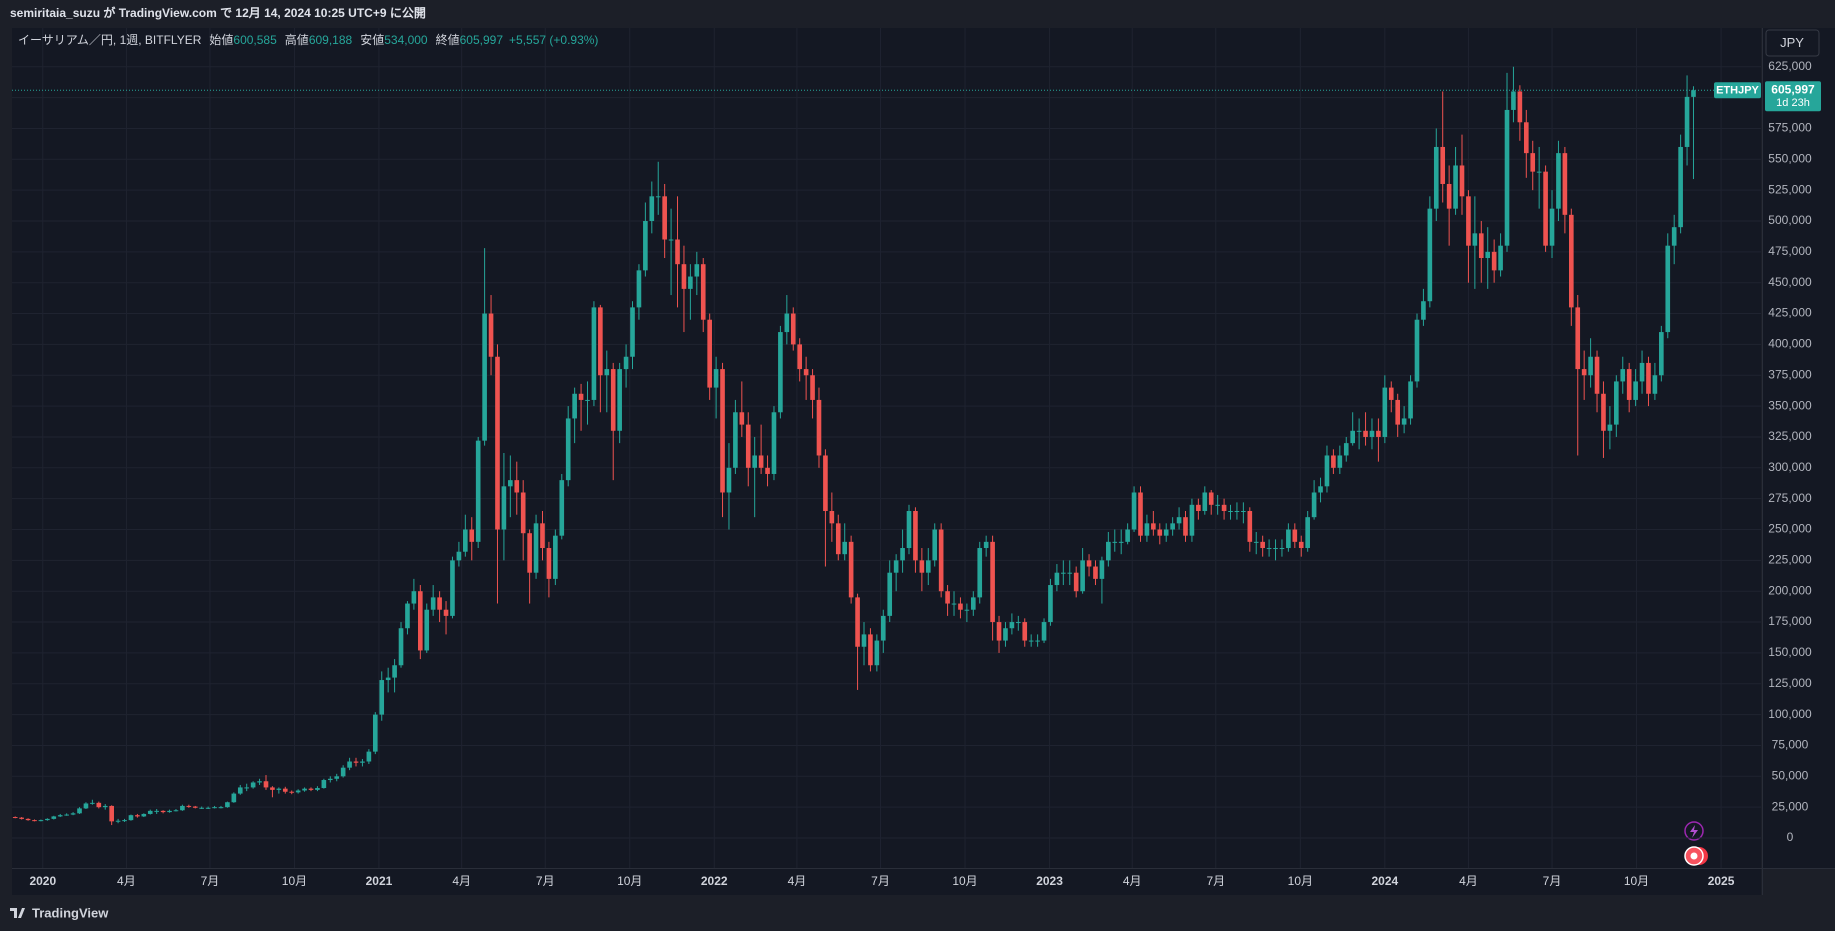  Describe the element at coordinates (110, 40) in the screenshot. I see `legend-name: イーサリアム／円, 1週, BITFLYER` at that location.